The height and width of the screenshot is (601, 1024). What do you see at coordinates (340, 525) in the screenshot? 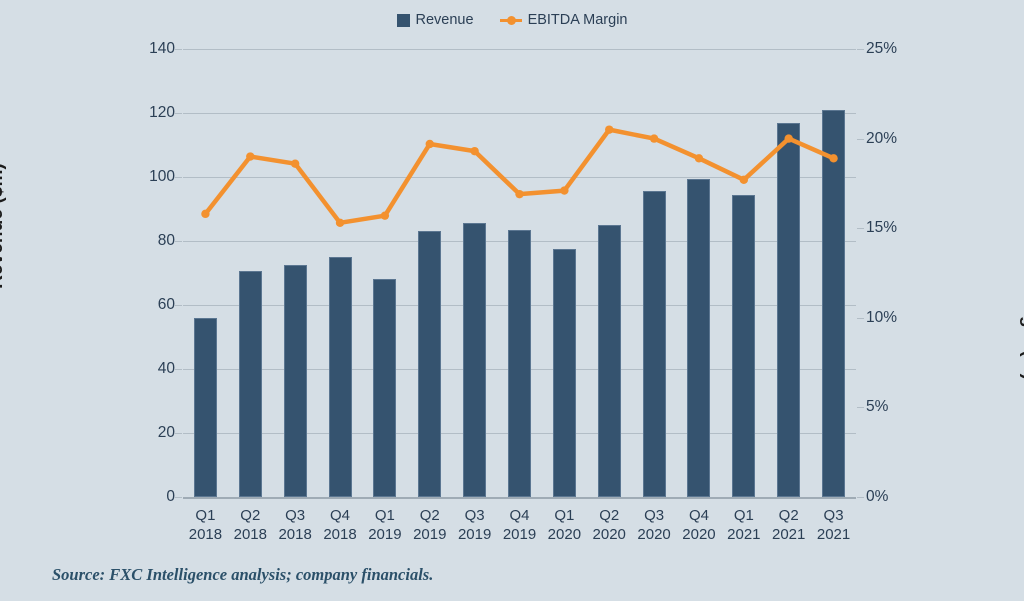
I see `x-axis-tick-label: Q4 2018` at bounding box center [340, 525].